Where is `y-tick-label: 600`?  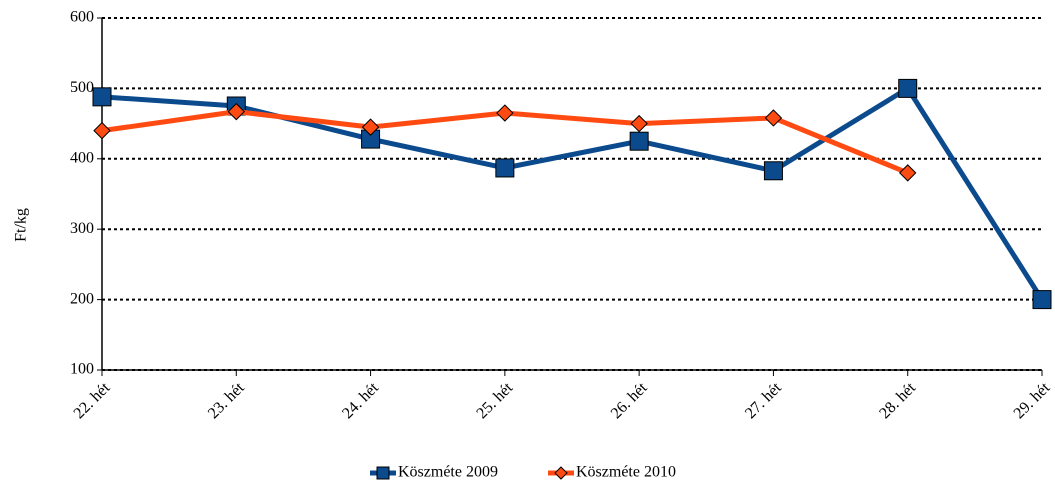 y-tick-label: 600 is located at coordinates (82, 17).